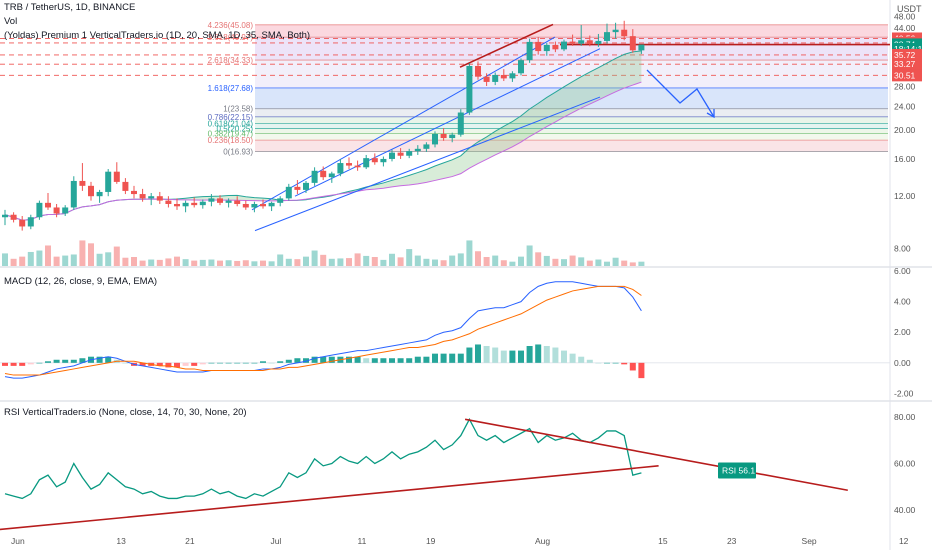 This screenshot has width=932, height=550. I want to click on price-axis-tick: 20.00, so click(905, 130).